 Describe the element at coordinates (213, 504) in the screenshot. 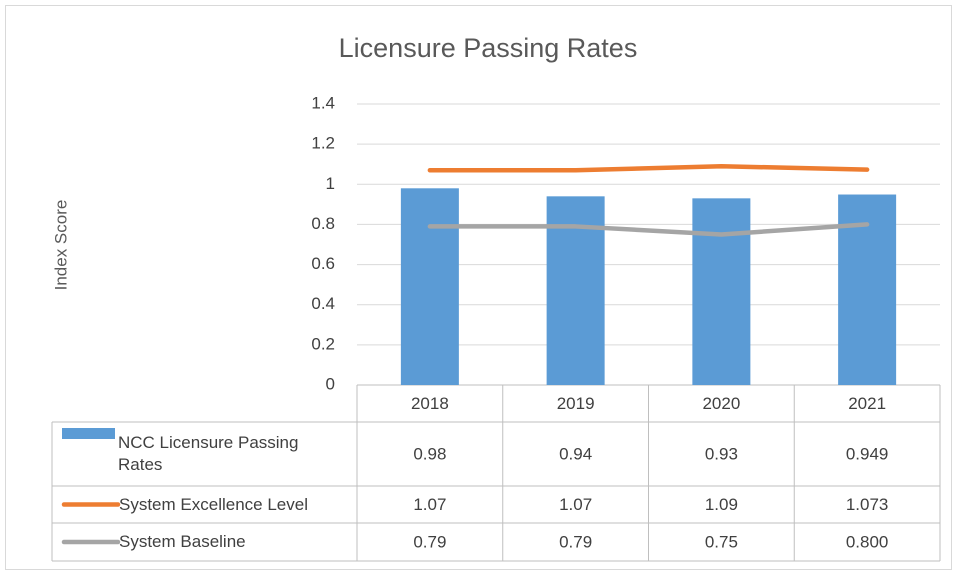

I see `legend-label: System Excellence Level` at that location.